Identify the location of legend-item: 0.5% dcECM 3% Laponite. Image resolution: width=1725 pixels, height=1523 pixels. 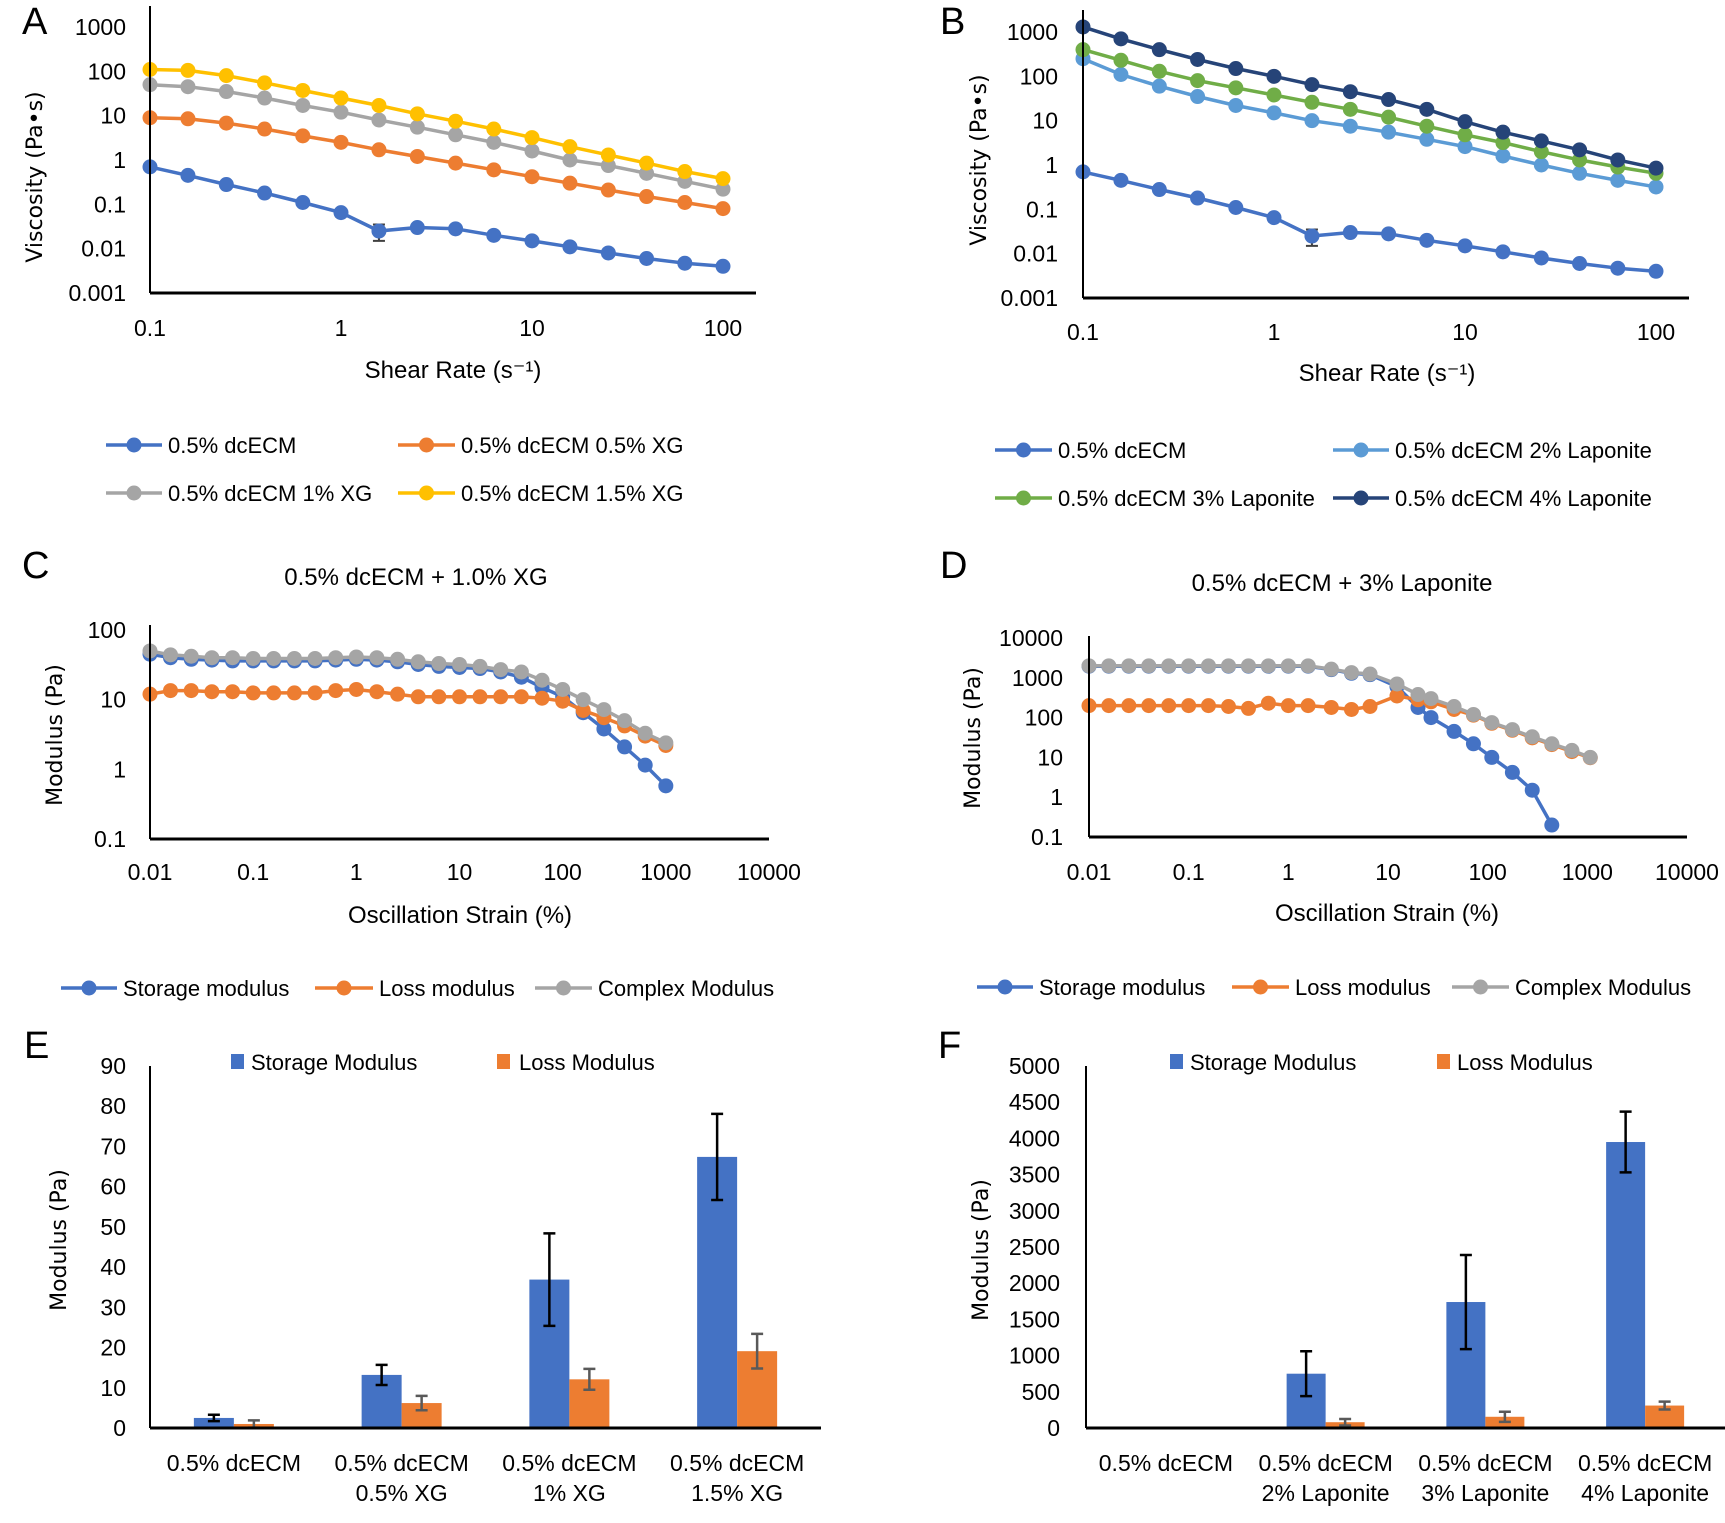
(1155, 498).